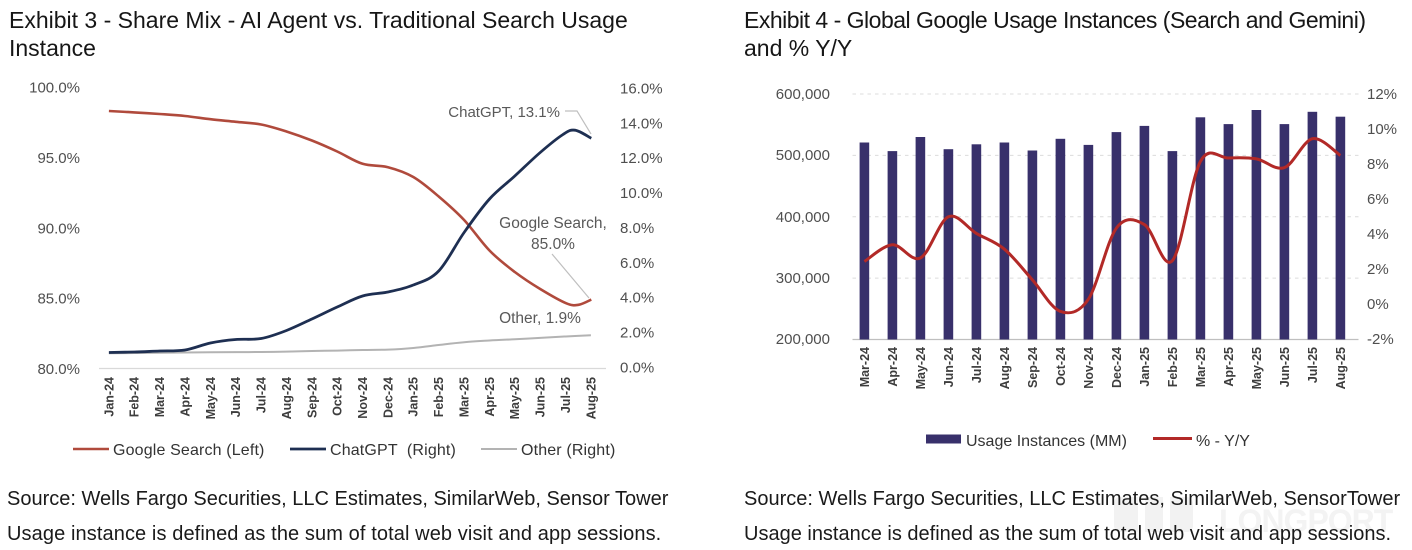 This screenshot has width=1412, height=550. What do you see at coordinates (637, 263) in the screenshot?
I see `svg-text: 6.0%` at bounding box center [637, 263].